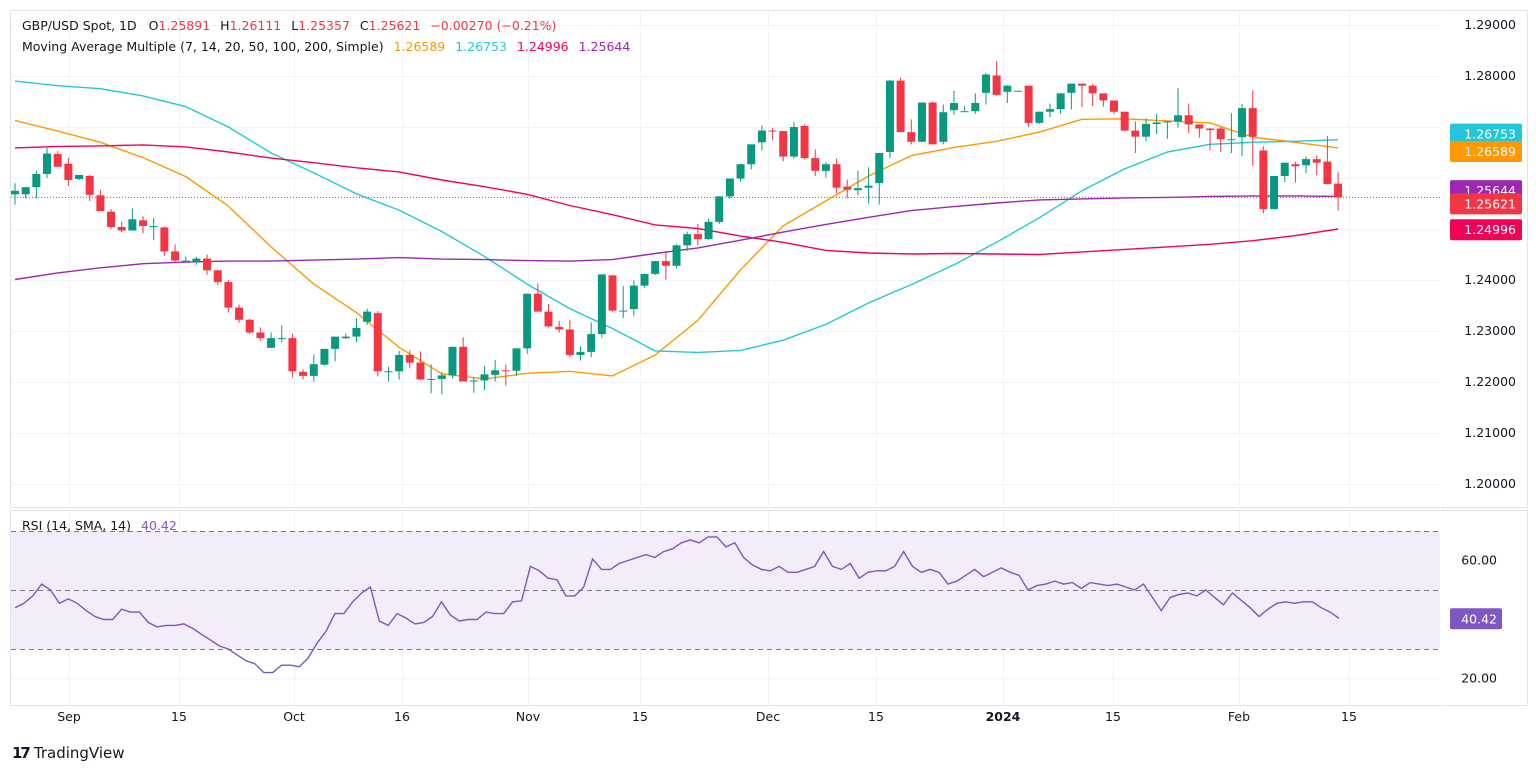 This screenshot has height=776, width=1536. I want to click on ohlc-low: L1.25357, so click(320, 25).